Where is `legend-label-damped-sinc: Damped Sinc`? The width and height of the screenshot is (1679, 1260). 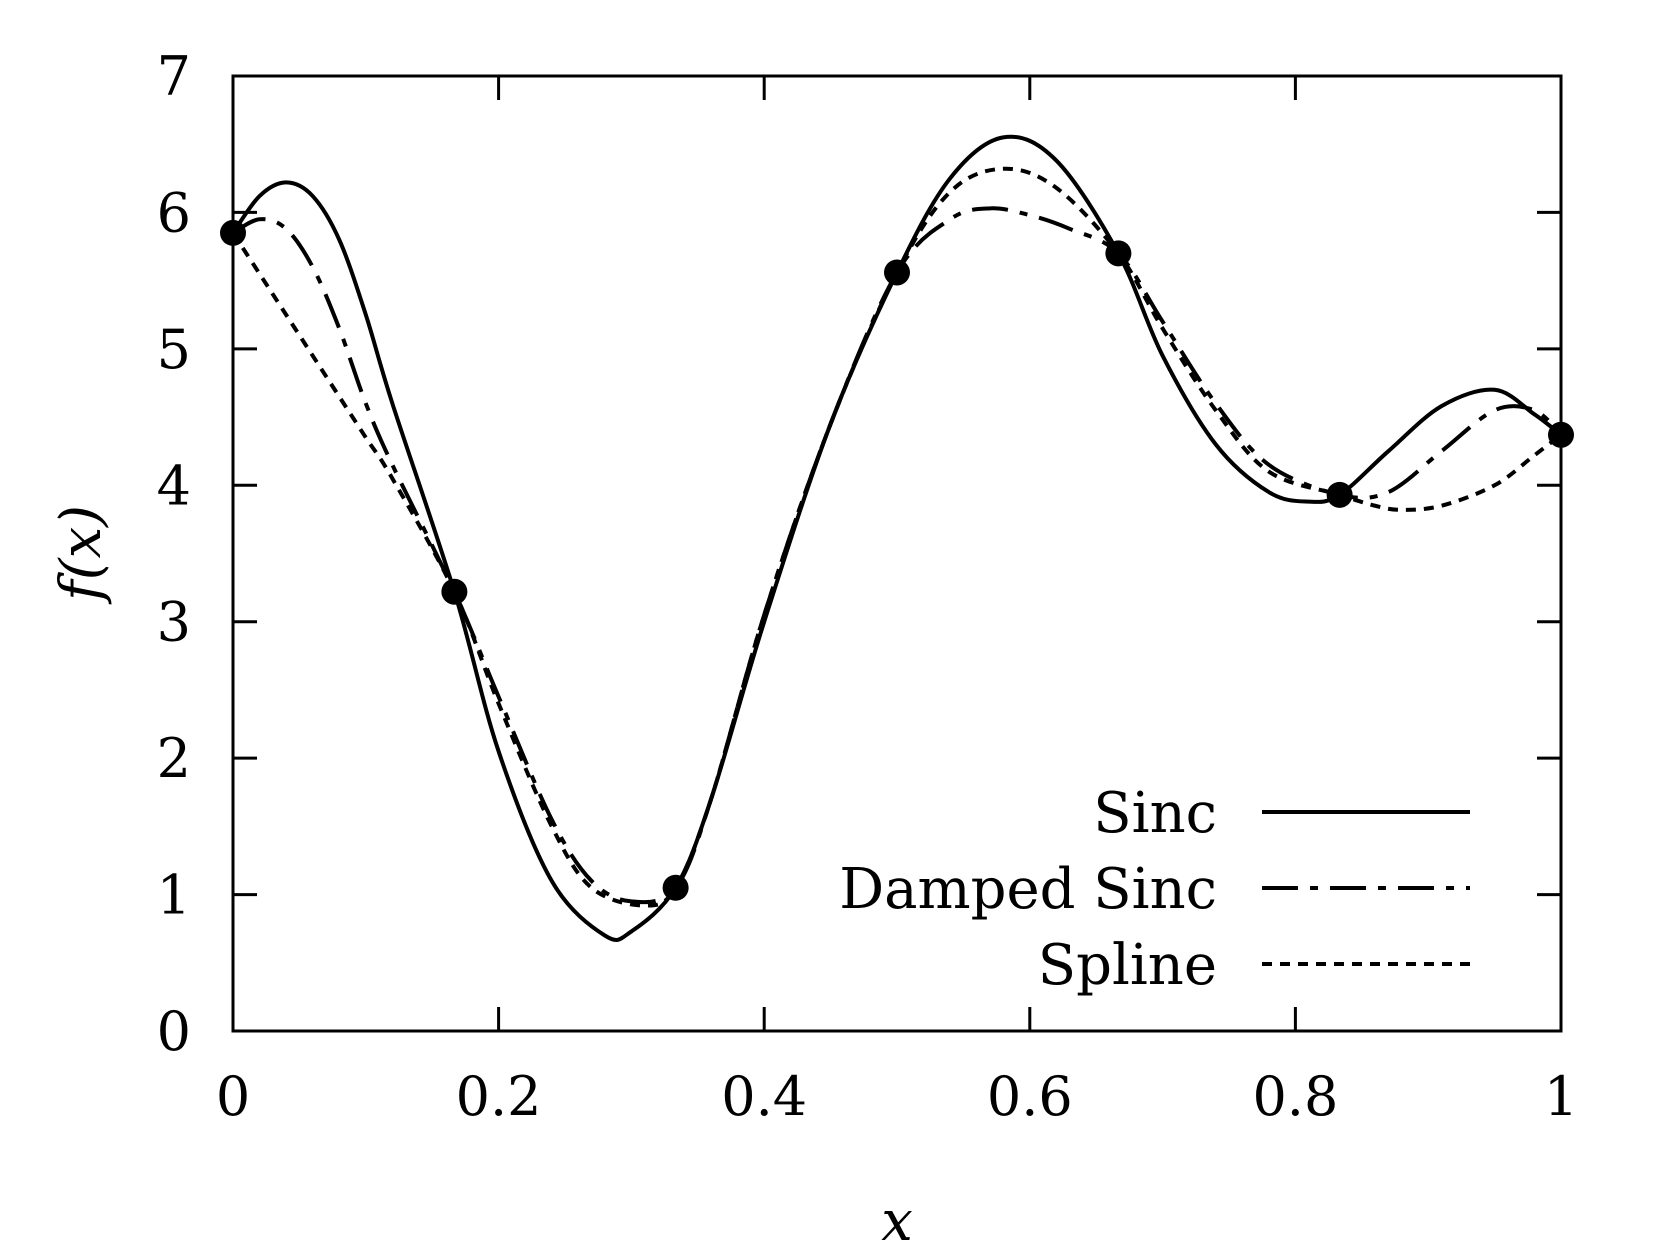 legend-label-damped-sinc: Damped Sinc is located at coordinates (1028, 889).